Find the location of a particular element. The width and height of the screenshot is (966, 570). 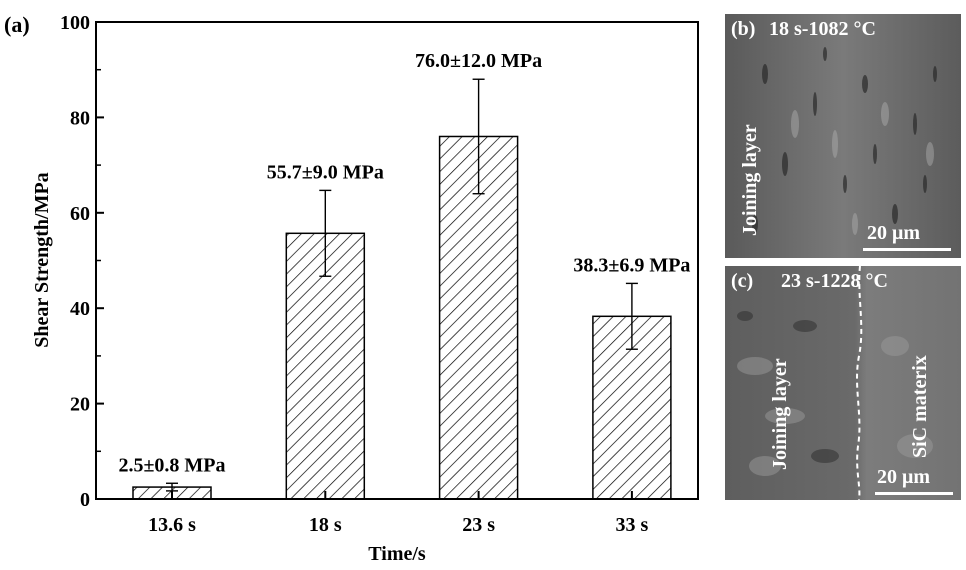

x-axis-title: Time/s is located at coordinates (397, 554).